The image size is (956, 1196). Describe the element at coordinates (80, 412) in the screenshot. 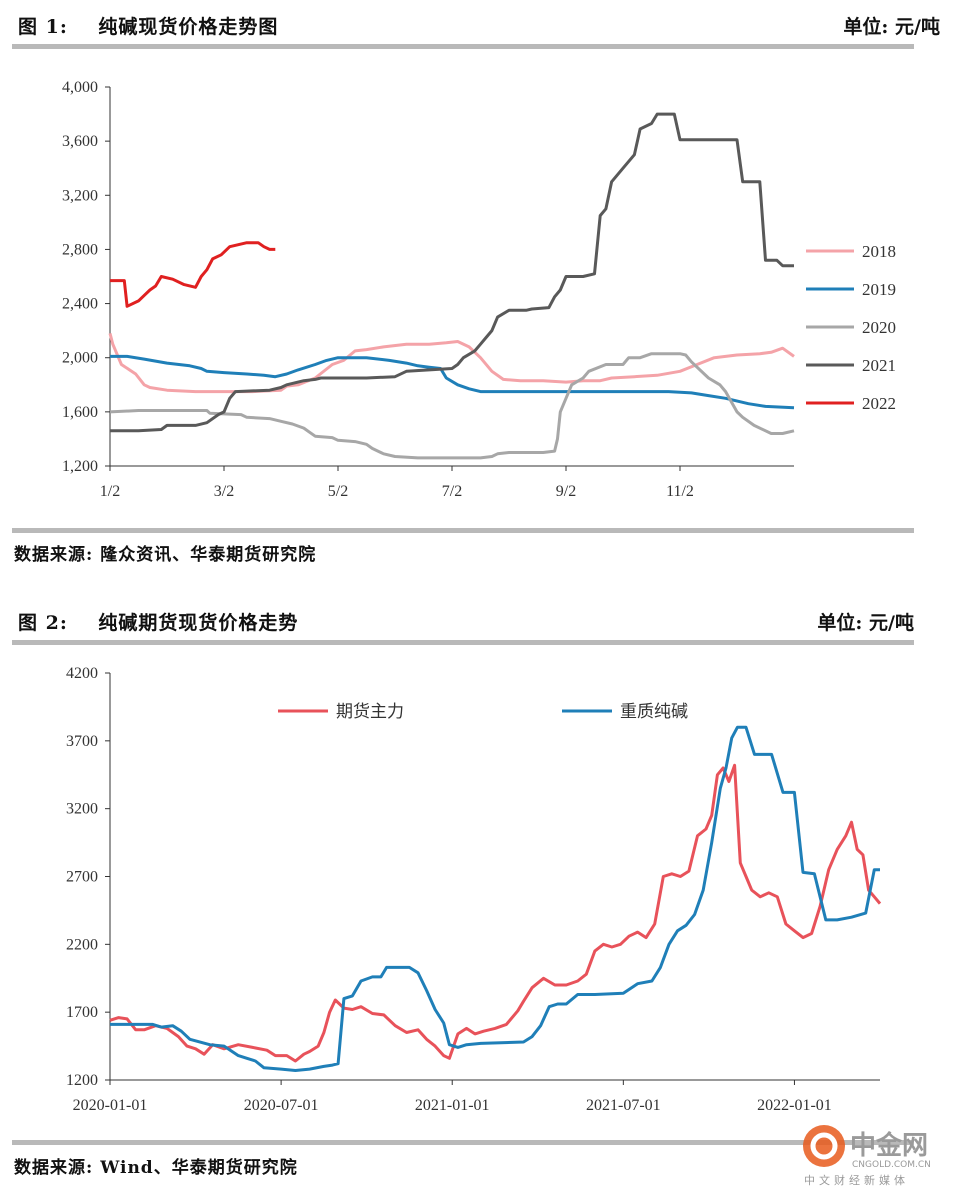

I see `chart1-y-tick-label: 1,600` at that location.